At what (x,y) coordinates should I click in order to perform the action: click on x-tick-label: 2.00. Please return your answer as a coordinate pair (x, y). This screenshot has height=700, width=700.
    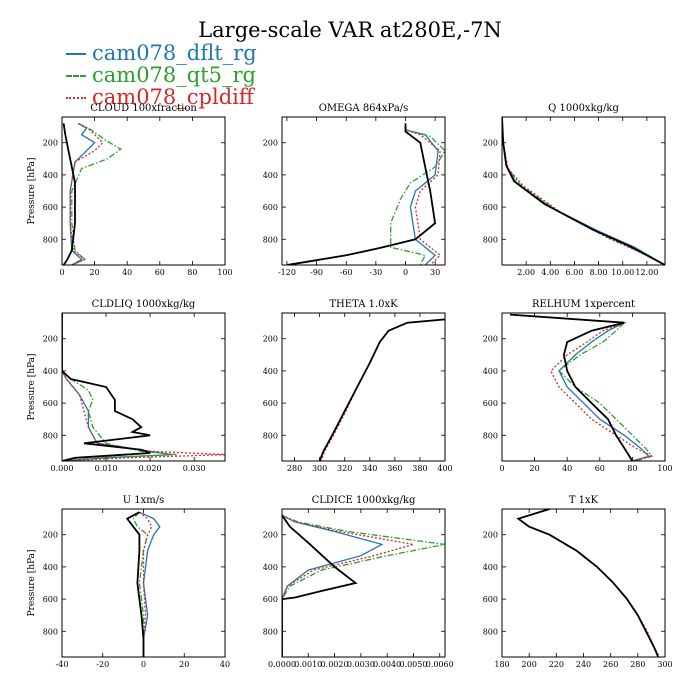
    Looking at the image, I should click on (526, 272).